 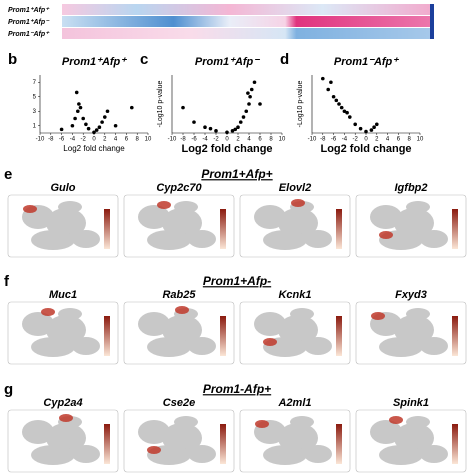 What do you see at coordinates (237, 389) in the screenshot?
I see `section-header: Prom1-Afp+` at bounding box center [237, 389].